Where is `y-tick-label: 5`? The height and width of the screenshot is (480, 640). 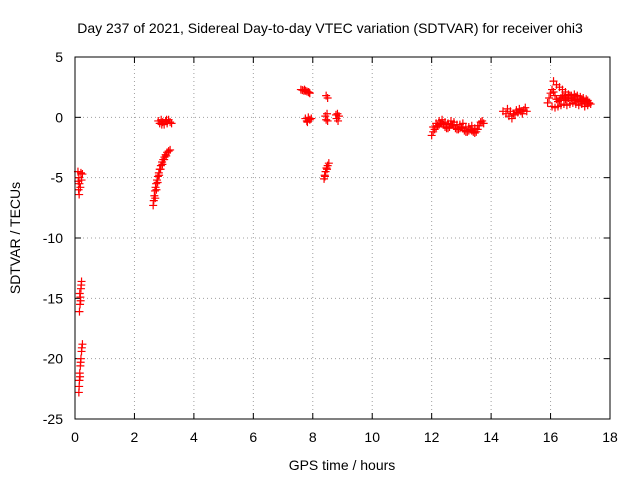
y-tick-label: 5 is located at coordinates (59, 57).